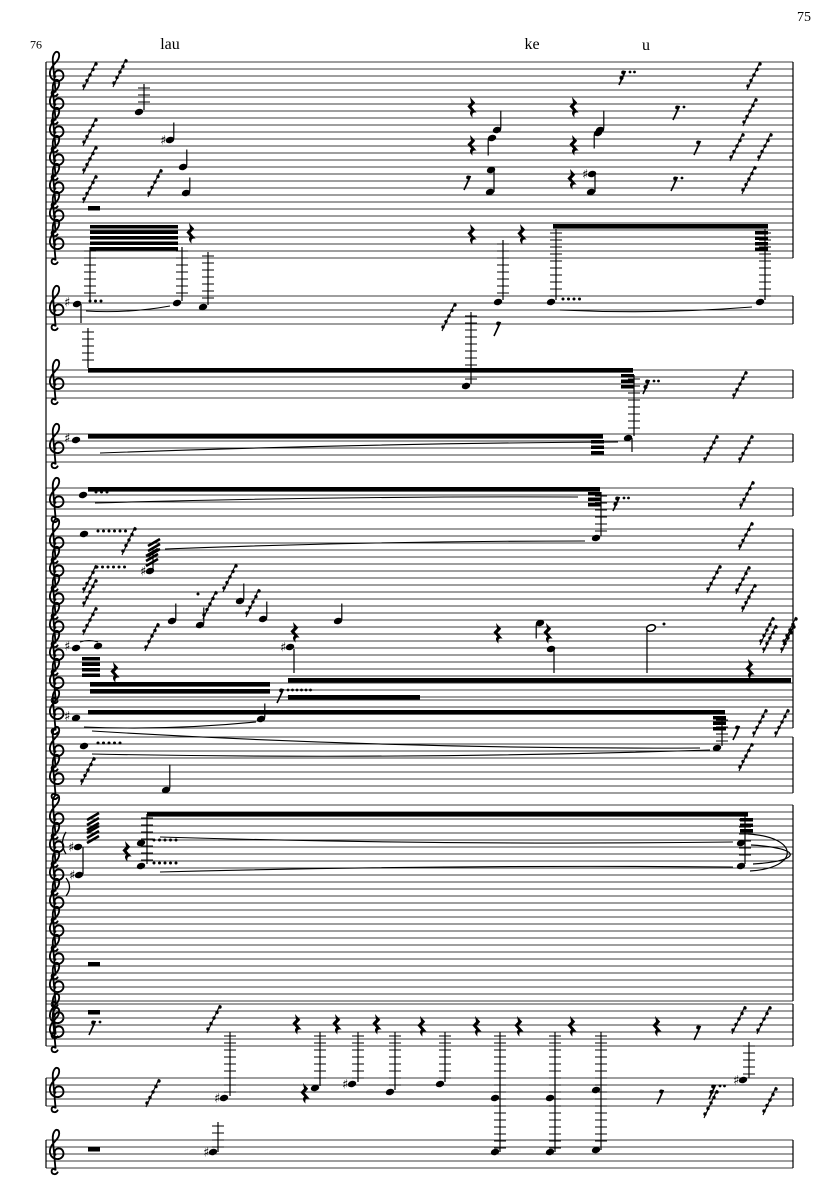  What do you see at coordinates (94, 1012) in the screenshot?
I see `half-rest` at bounding box center [94, 1012].